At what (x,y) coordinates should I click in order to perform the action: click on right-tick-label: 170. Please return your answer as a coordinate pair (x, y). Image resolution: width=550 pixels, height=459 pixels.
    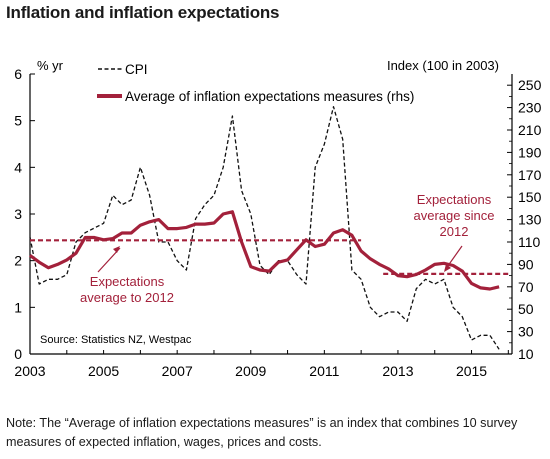
    Looking at the image, I should click on (530, 175).